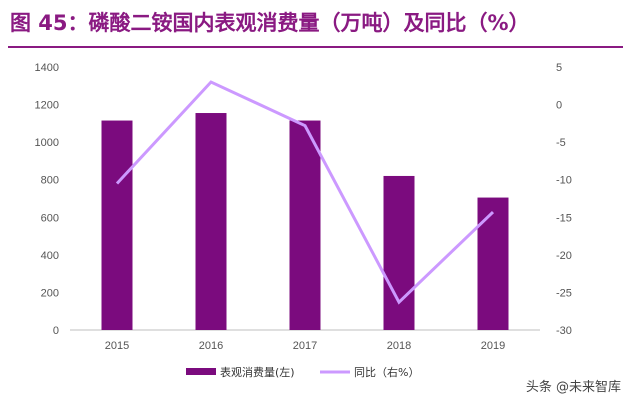  Describe the element at coordinates (399, 346) in the screenshot. I see `x-tick-label: 2018` at that location.